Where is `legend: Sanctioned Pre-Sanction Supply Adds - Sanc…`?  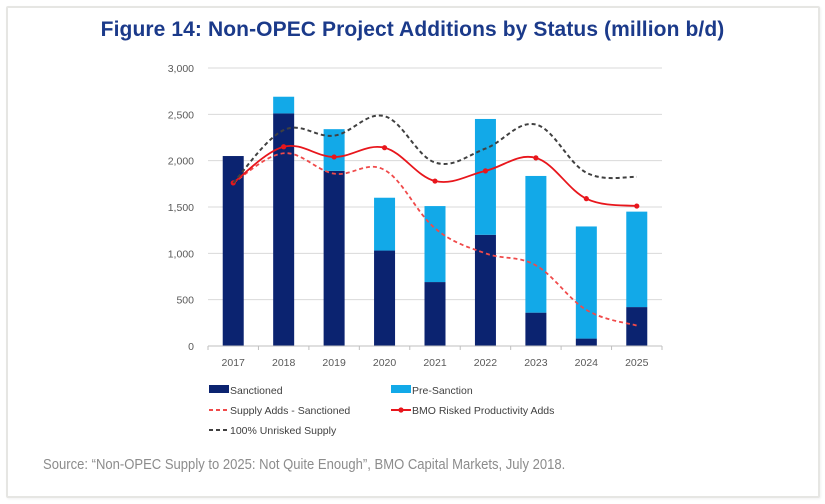
legend: Sanctioned Pre-Sanction Supply Adds - Sanc… is located at coordinates (381, 411).